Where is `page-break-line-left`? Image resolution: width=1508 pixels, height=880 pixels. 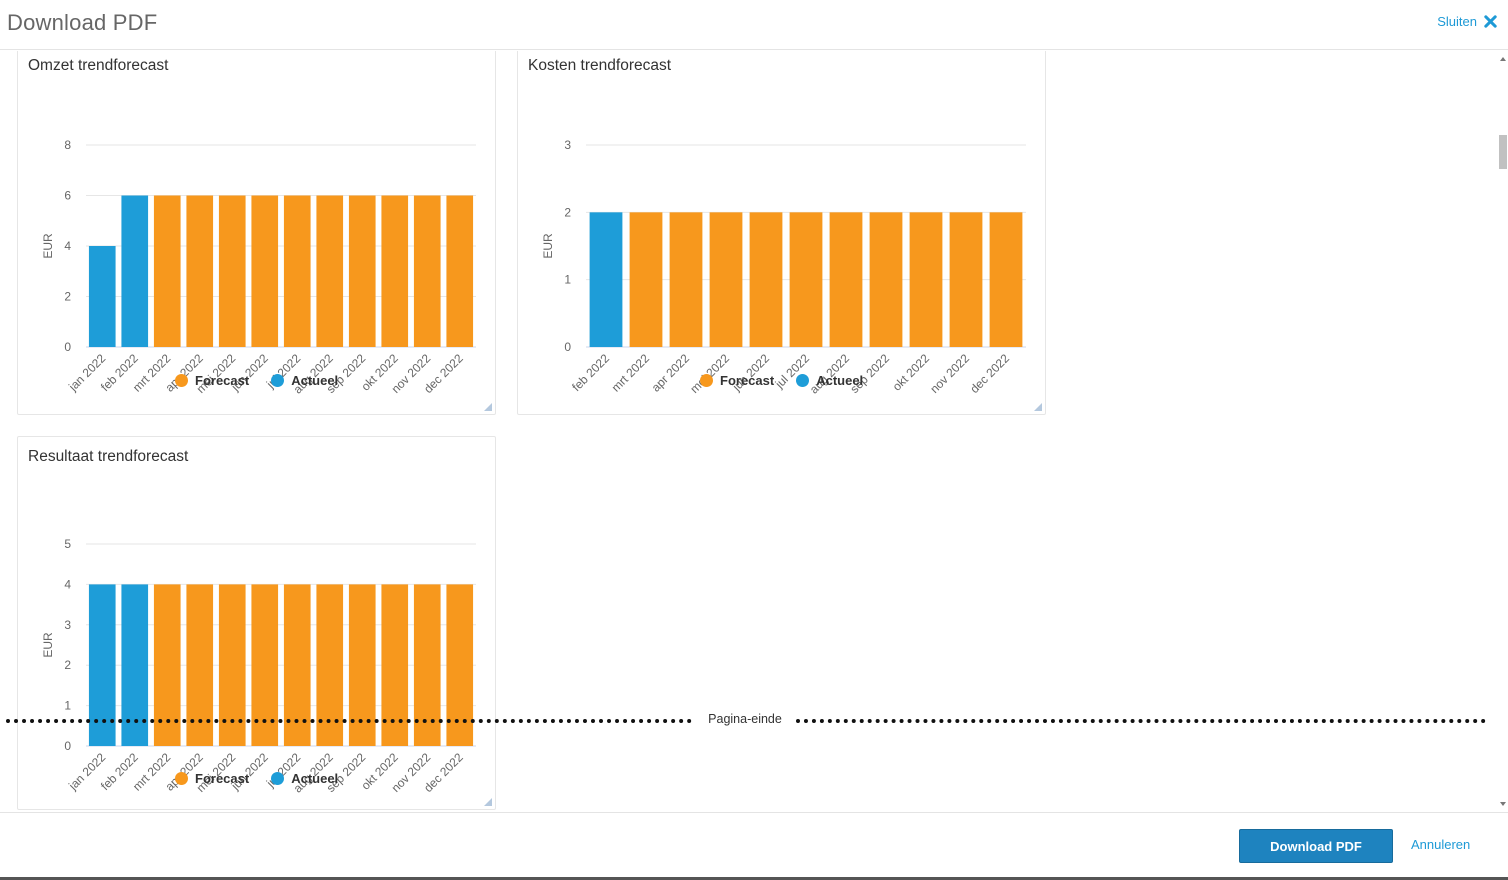 page-break-line-left is located at coordinates (349, 721).